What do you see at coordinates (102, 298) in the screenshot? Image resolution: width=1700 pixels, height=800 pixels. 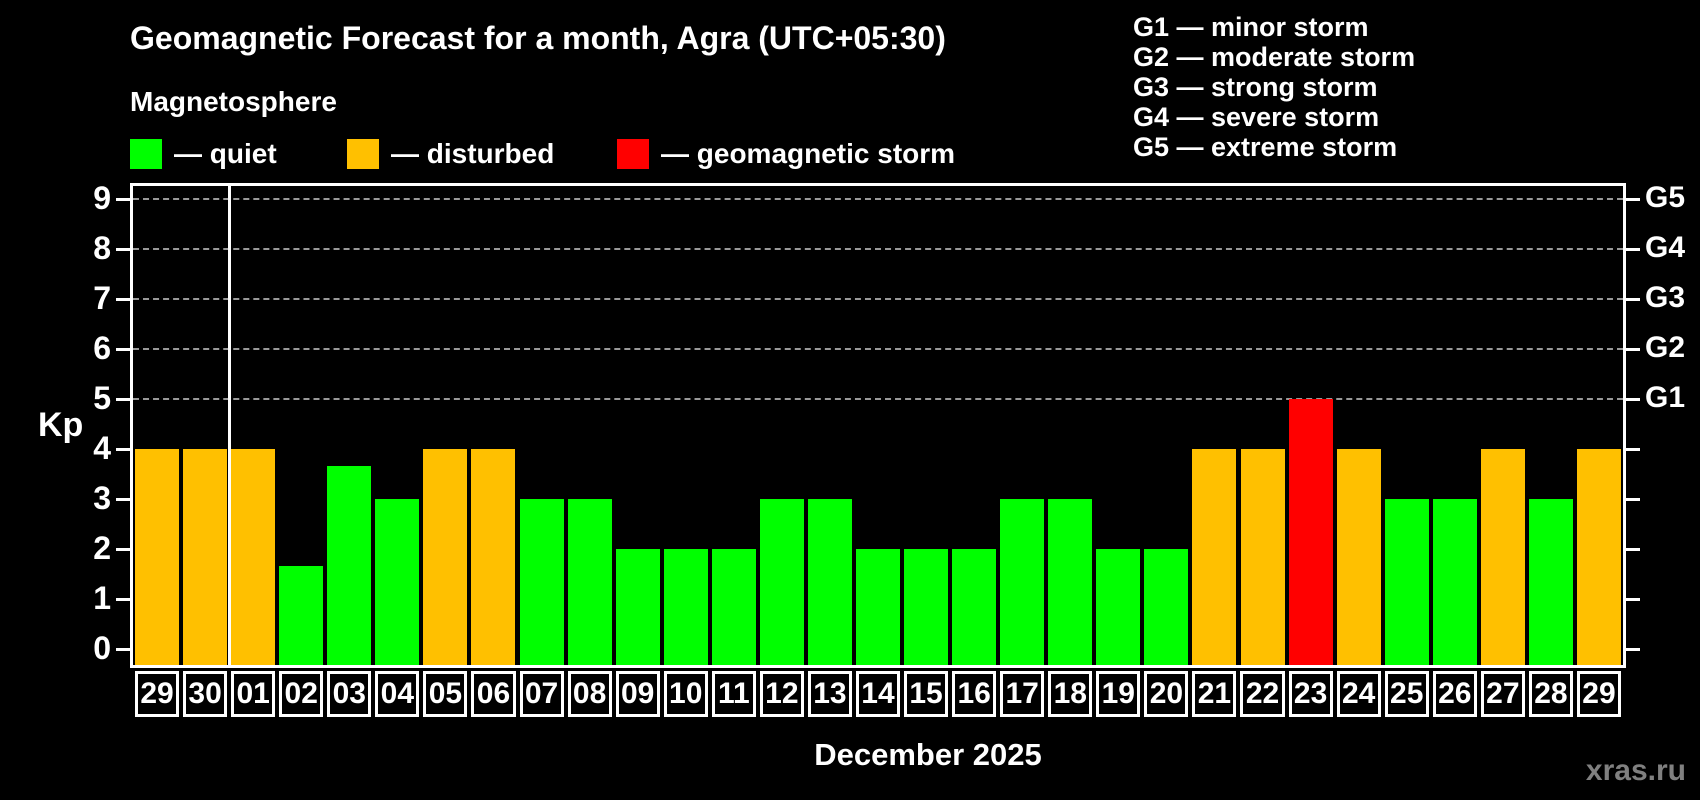 I see `y-tick-label-7: 7` at bounding box center [102, 298].